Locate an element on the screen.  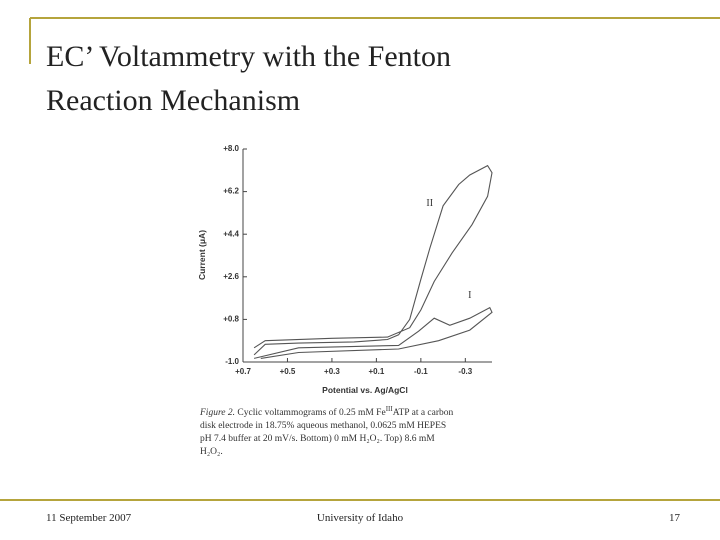
x-tick-label: +0.5 is located at coordinates (288, 371).